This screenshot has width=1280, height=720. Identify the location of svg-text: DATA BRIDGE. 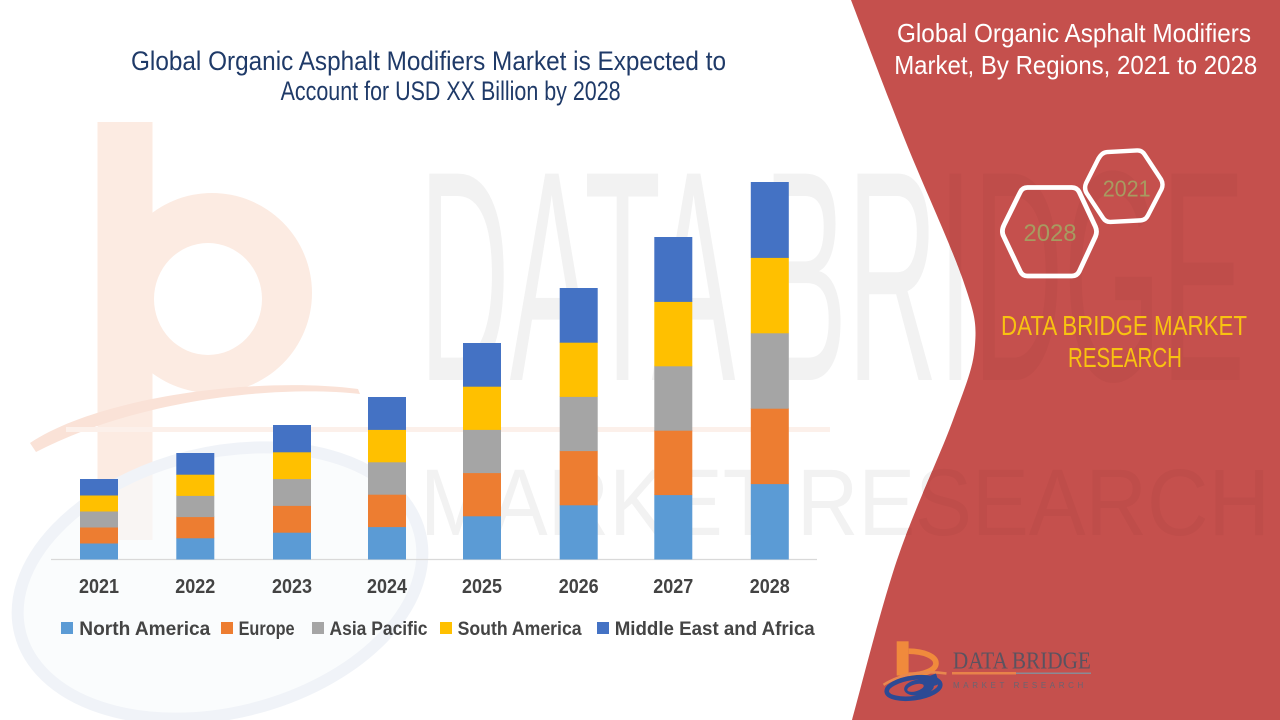
(1022, 662).